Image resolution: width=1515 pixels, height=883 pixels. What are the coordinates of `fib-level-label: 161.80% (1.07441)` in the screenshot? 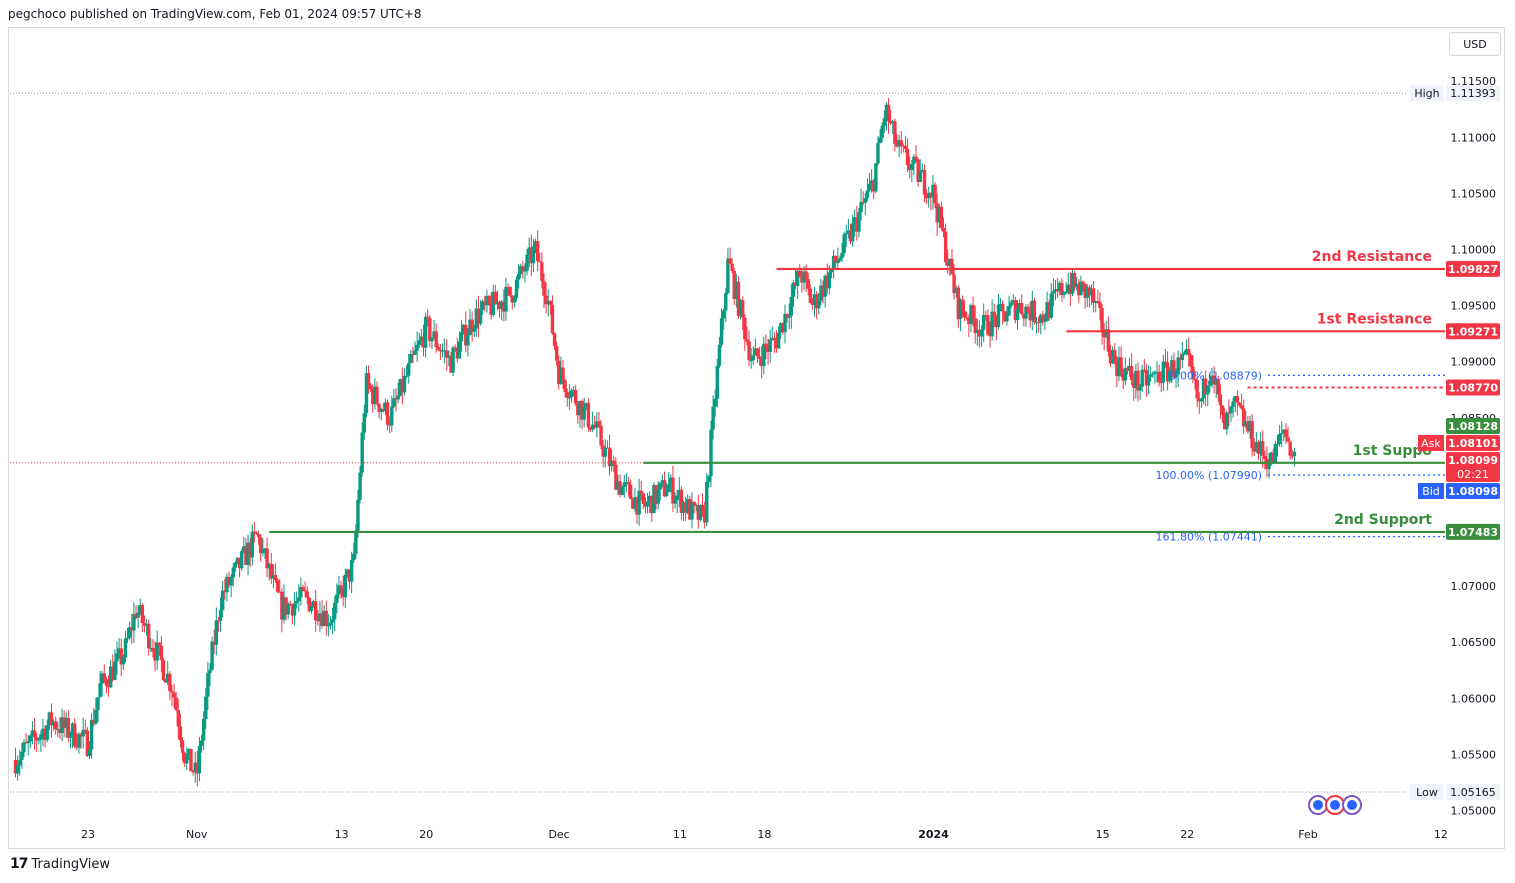 It's located at (1208, 537).